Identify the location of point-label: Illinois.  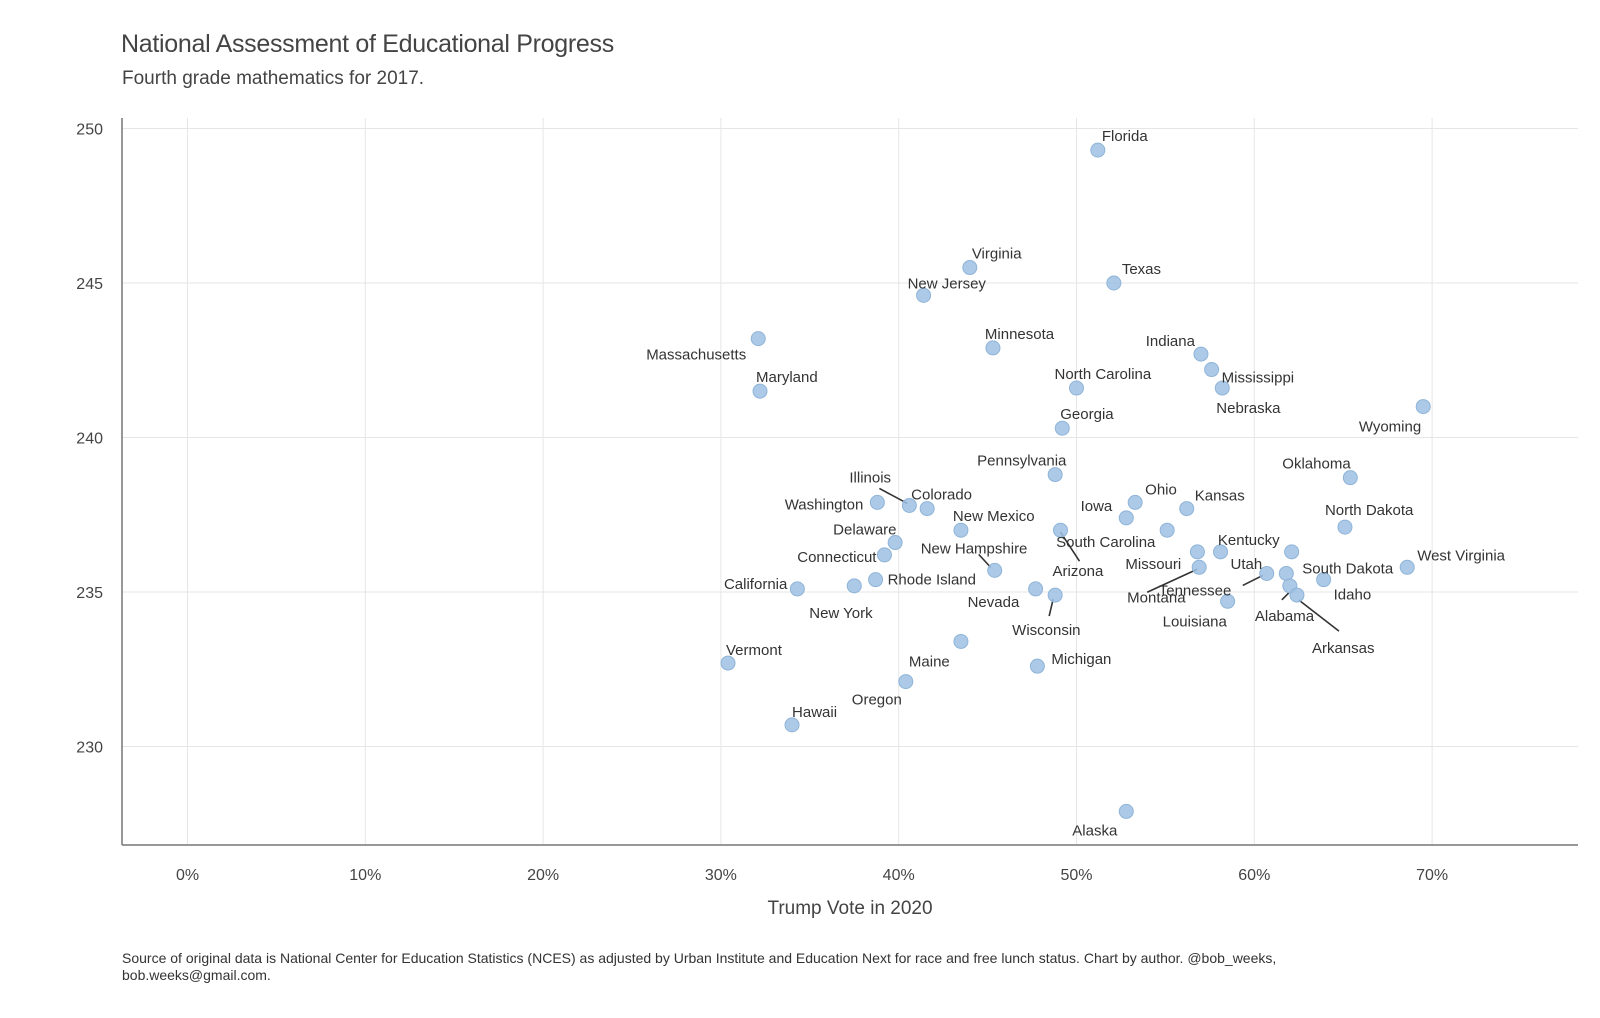
(870, 477).